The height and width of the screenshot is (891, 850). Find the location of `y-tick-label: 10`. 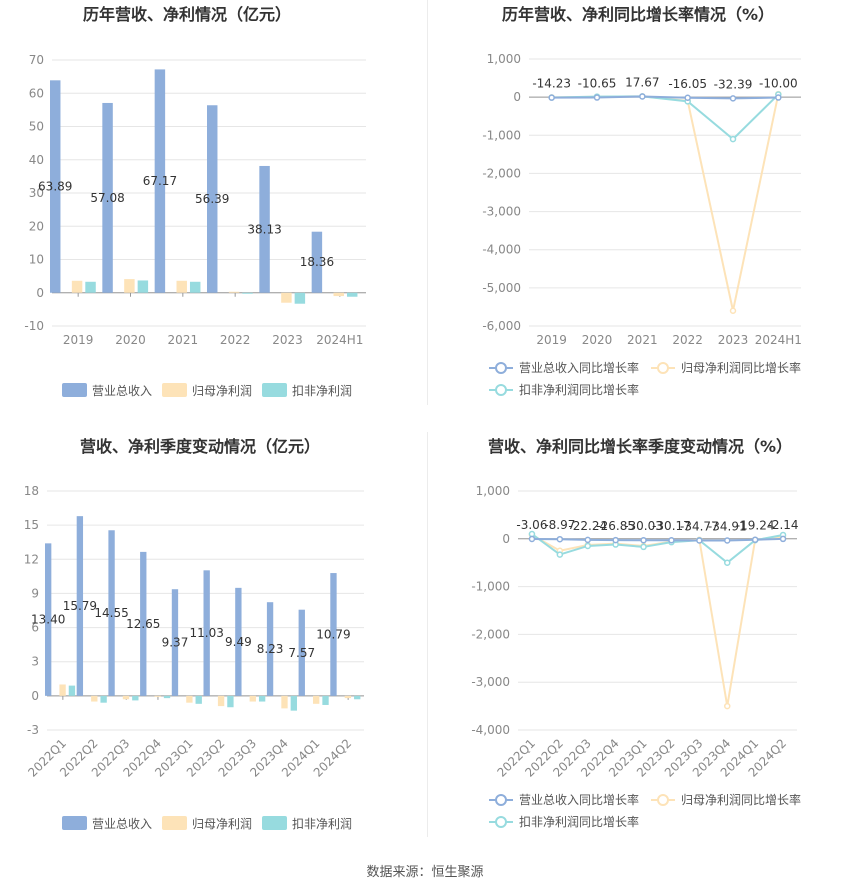

y-tick-label: 10 is located at coordinates (36, 260).